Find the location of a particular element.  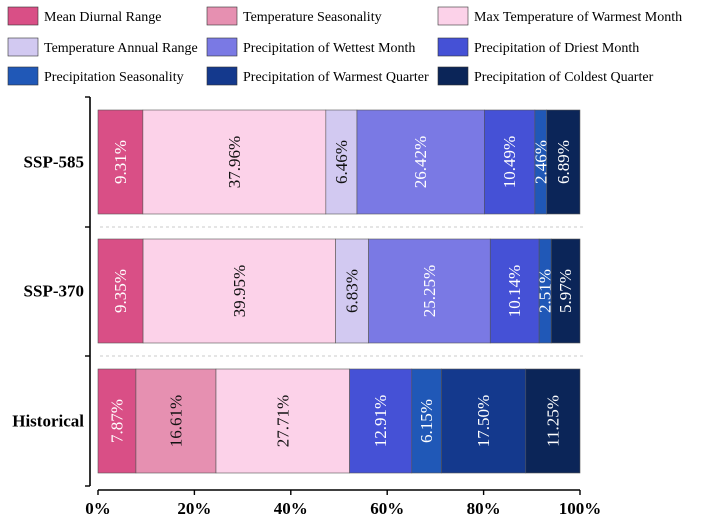

legend-item-precipitation-of-driest-month: Precipitation of Driest Month is located at coordinates (538, 47).